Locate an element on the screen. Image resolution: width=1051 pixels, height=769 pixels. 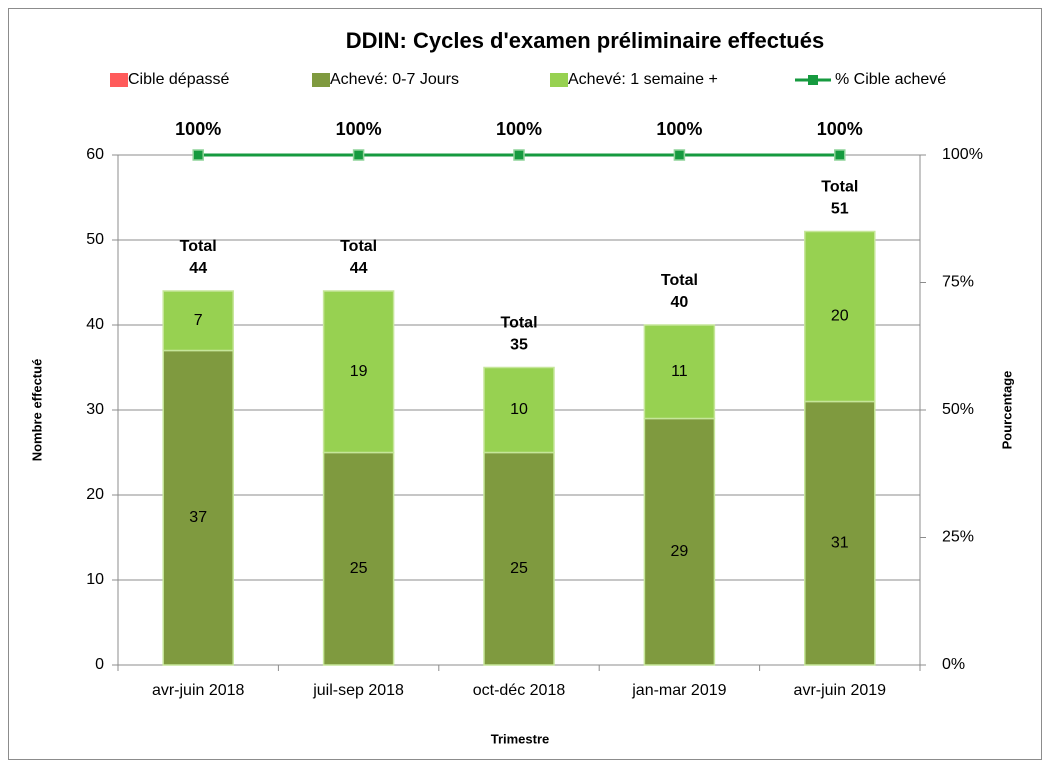
total-value: 51 is located at coordinates (840, 209).